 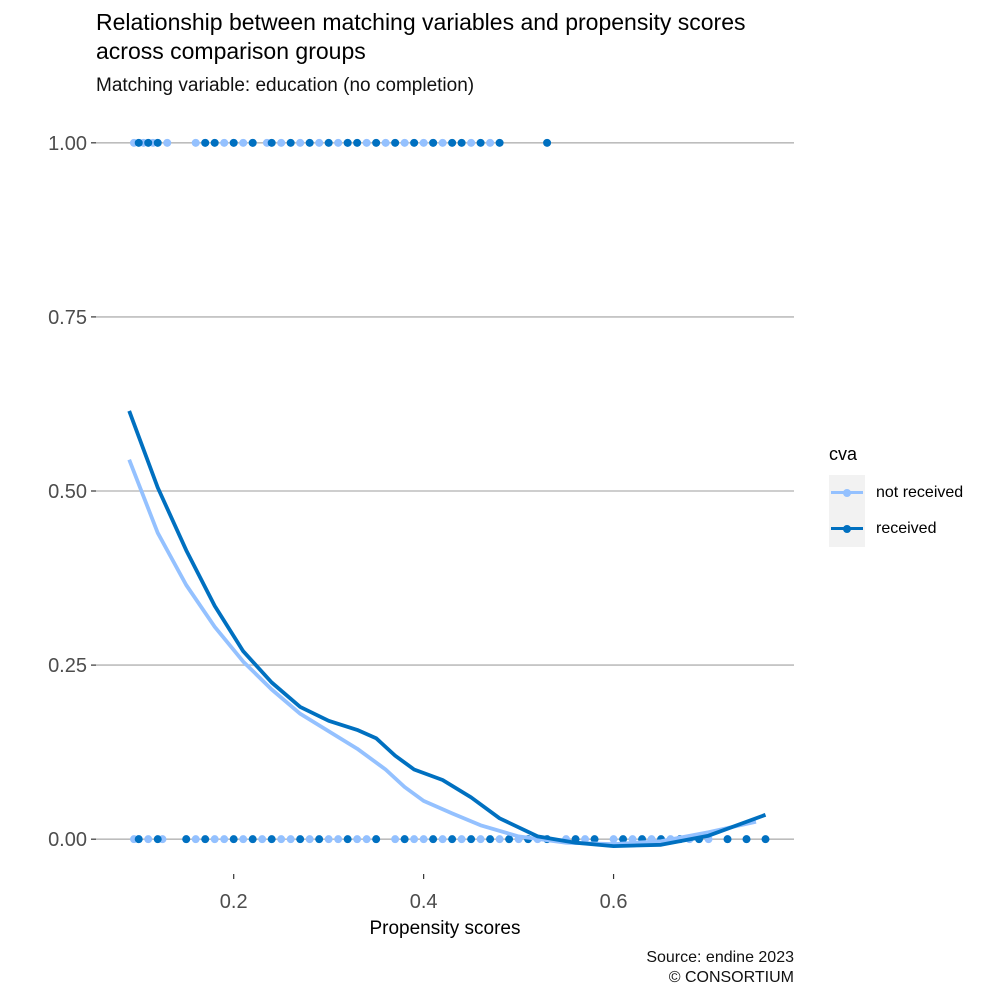 What do you see at coordinates (731, 977) in the screenshot?
I see `caption-copyright: © CONSORTIUM` at bounding box center [731, 977].